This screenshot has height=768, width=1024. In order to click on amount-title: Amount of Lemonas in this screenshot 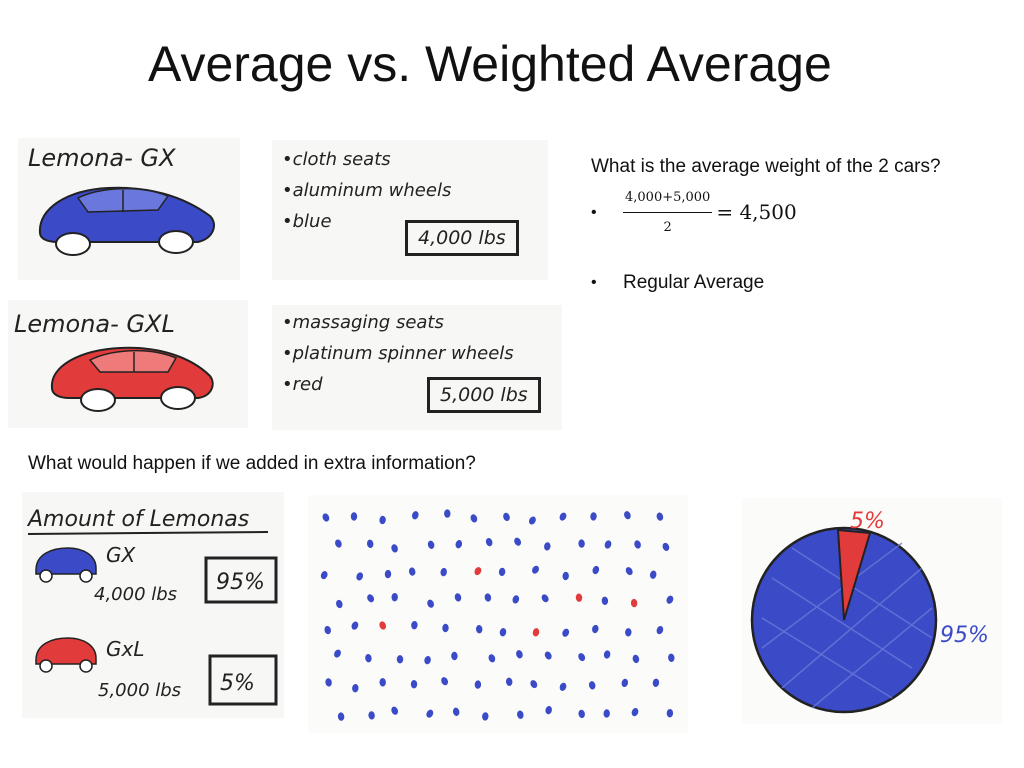, I will do `click(137, 519)`.